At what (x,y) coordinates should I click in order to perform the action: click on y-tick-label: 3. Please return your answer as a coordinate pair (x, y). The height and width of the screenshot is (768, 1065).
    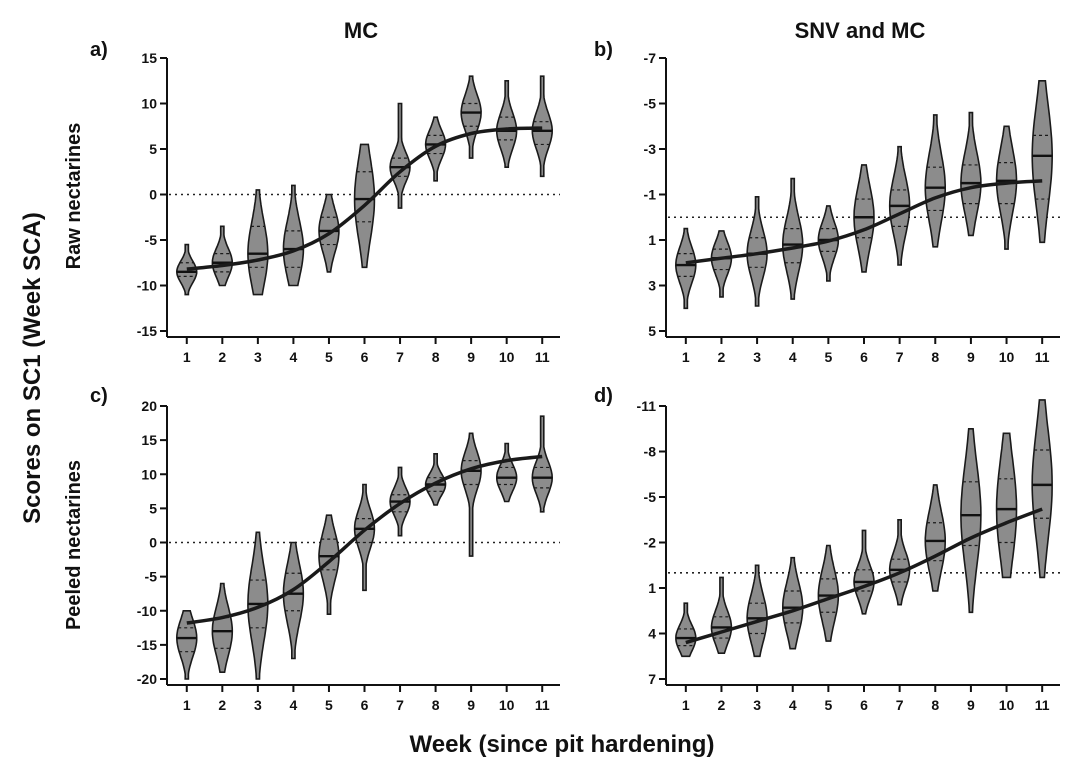
    Looking at the image, I should click on (652, 286).